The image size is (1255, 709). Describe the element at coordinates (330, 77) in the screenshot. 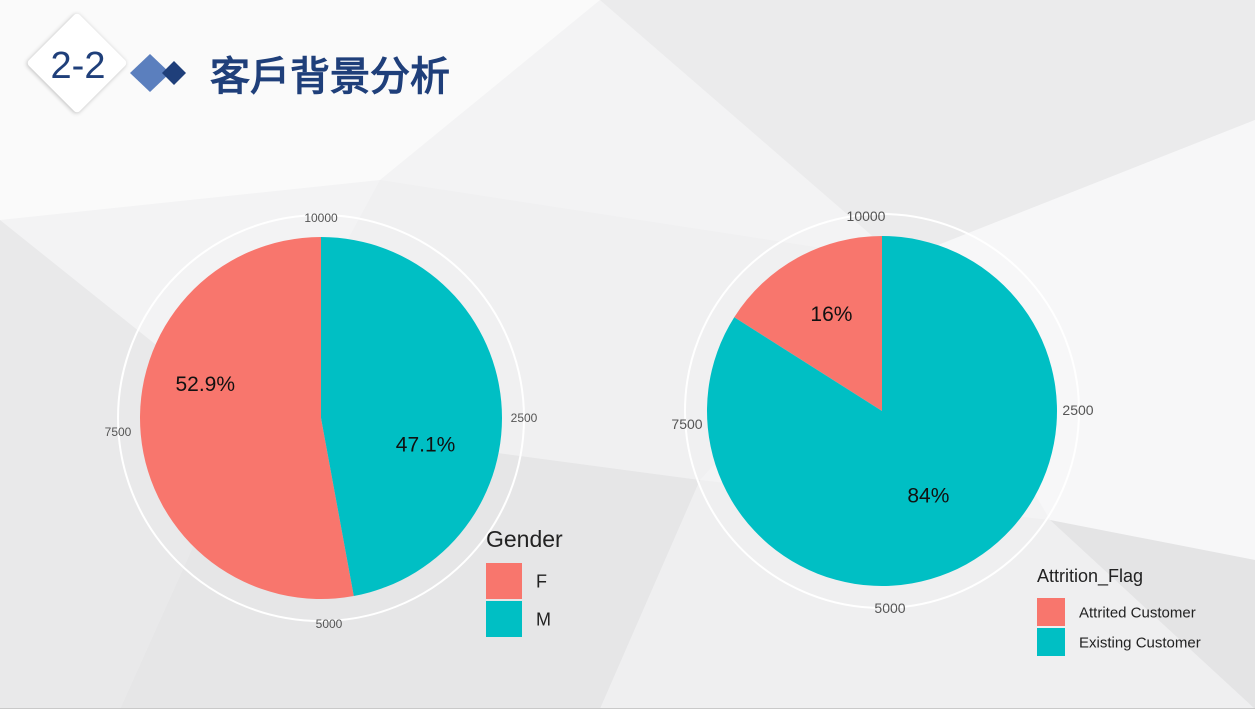

I see `page-title: 客戶背景分析` at that location.